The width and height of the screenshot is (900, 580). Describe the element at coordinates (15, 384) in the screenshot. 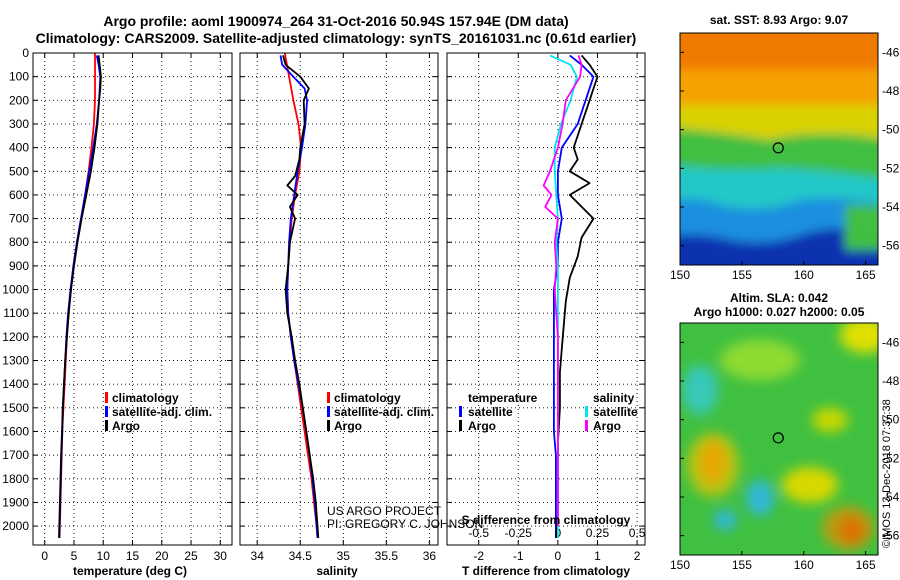

I see `depth-tick-label: 1400` at that location.